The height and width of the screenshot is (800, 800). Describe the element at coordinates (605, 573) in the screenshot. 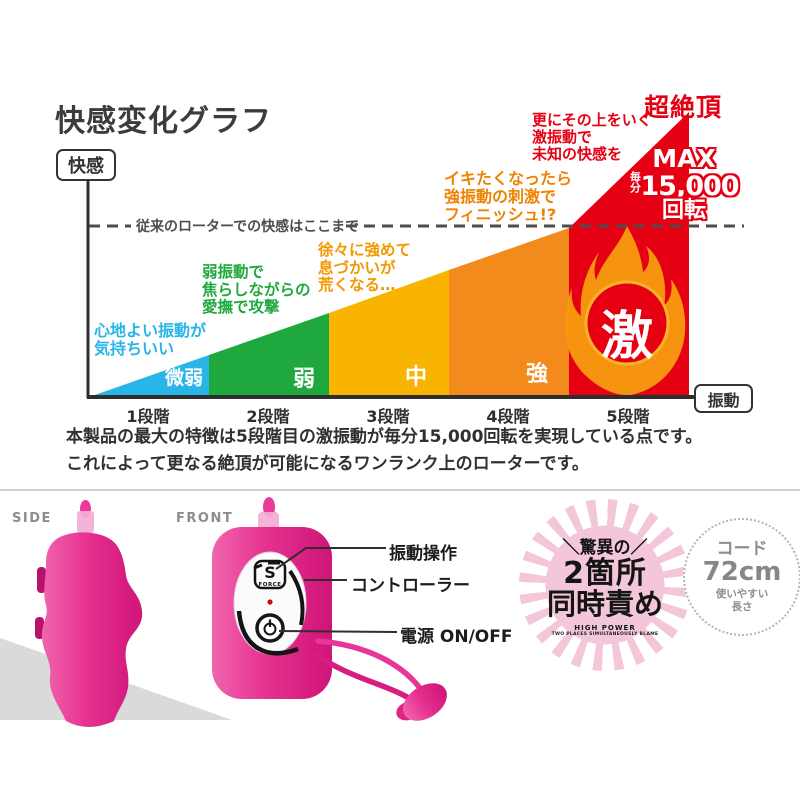

I see `starburst-big-line-1: 2箇所` at that location.